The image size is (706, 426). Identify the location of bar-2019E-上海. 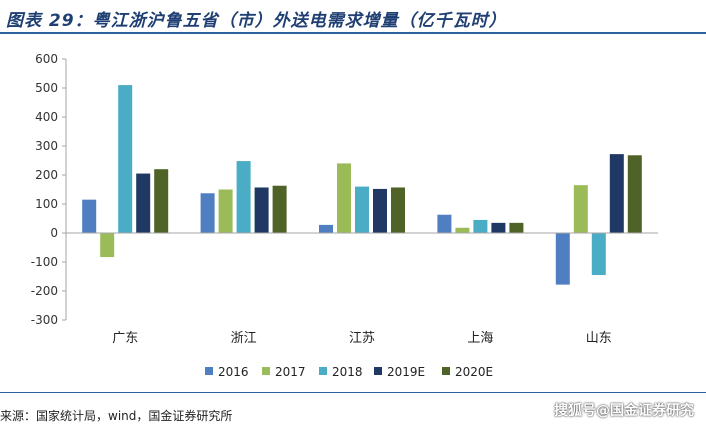
(498, 227).